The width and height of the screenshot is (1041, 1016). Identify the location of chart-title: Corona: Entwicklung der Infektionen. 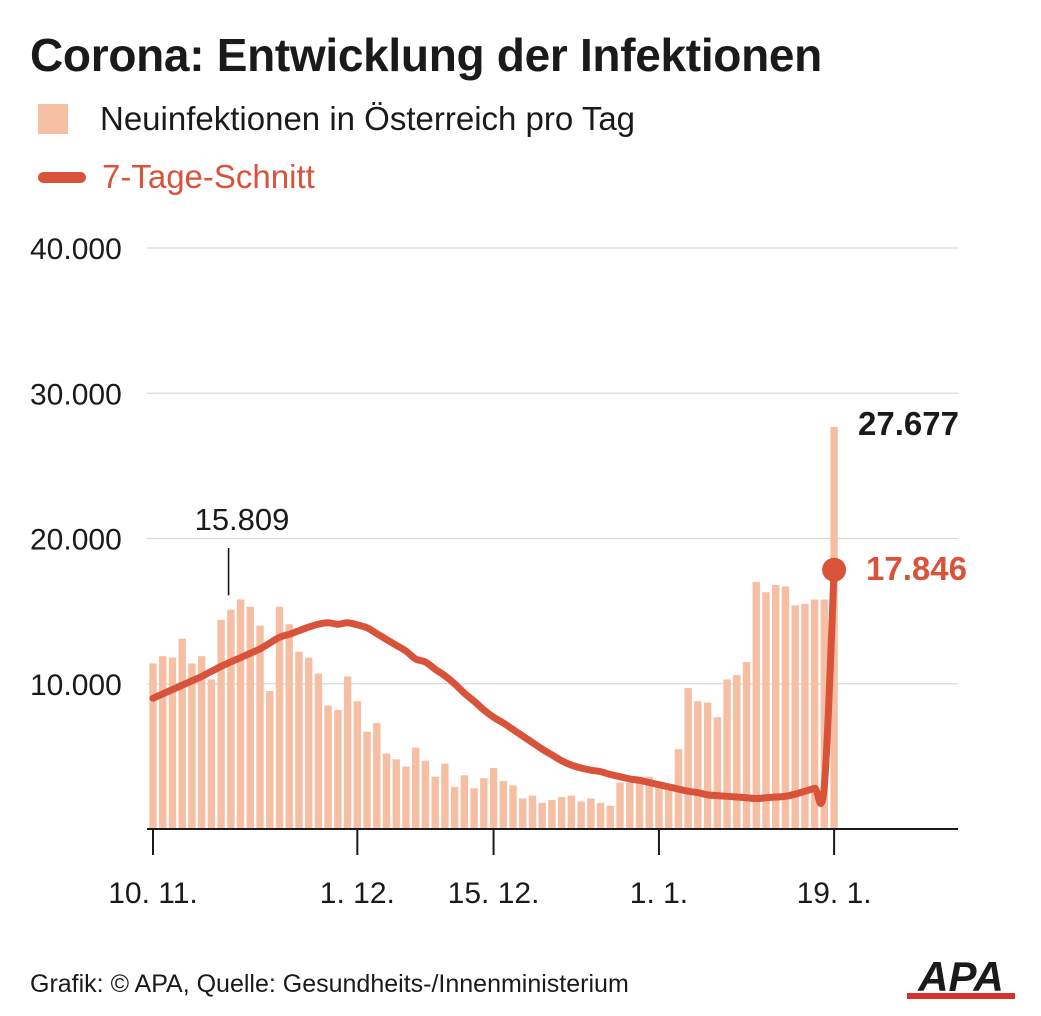
(426, 55).